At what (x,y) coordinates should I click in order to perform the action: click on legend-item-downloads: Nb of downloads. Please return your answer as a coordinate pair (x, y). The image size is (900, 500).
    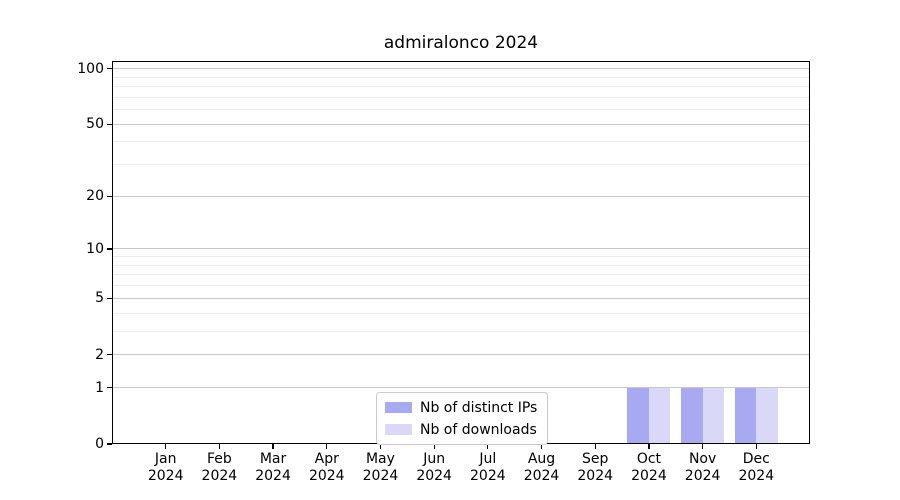
    Looking at the image, I should click on (461, 429).